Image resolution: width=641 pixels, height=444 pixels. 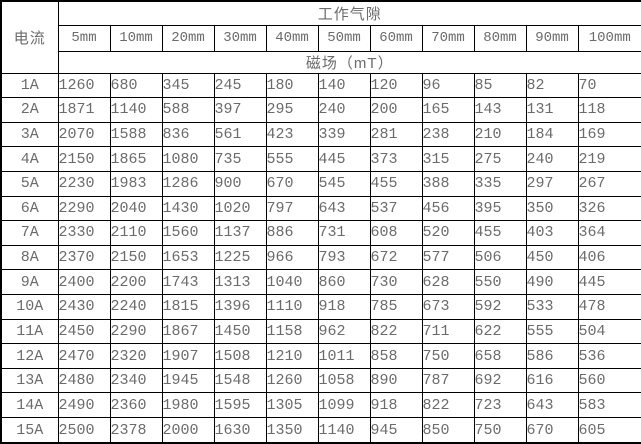 What do you see at coordinates (84, 85) in the screenshot?
I see `field-value-cell: 1260` at bounding box center [84, 85].